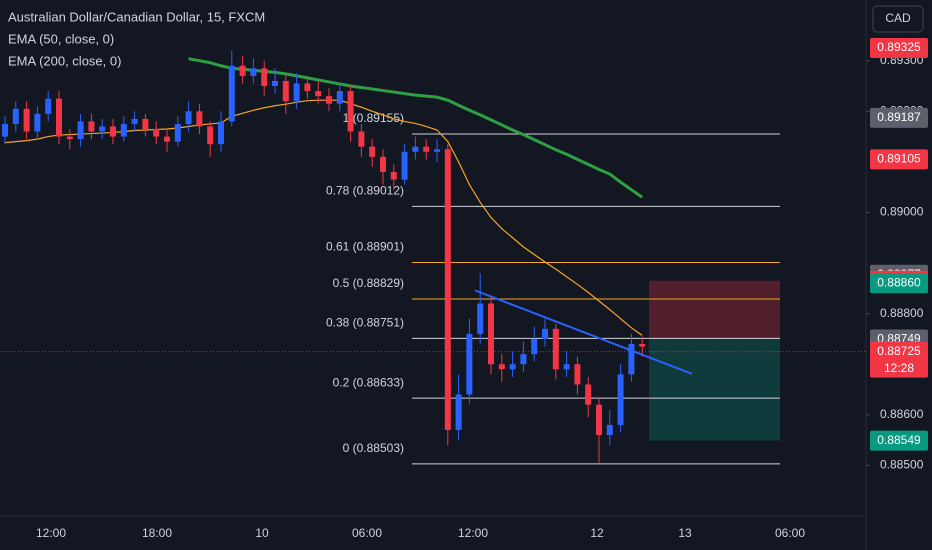 The width and height of the screenshot is (932, 550). What do you see at coordinates (157, 533) in the screenshot?
I see `x-tick-label: 18:00` at bounding box center [157, 533].